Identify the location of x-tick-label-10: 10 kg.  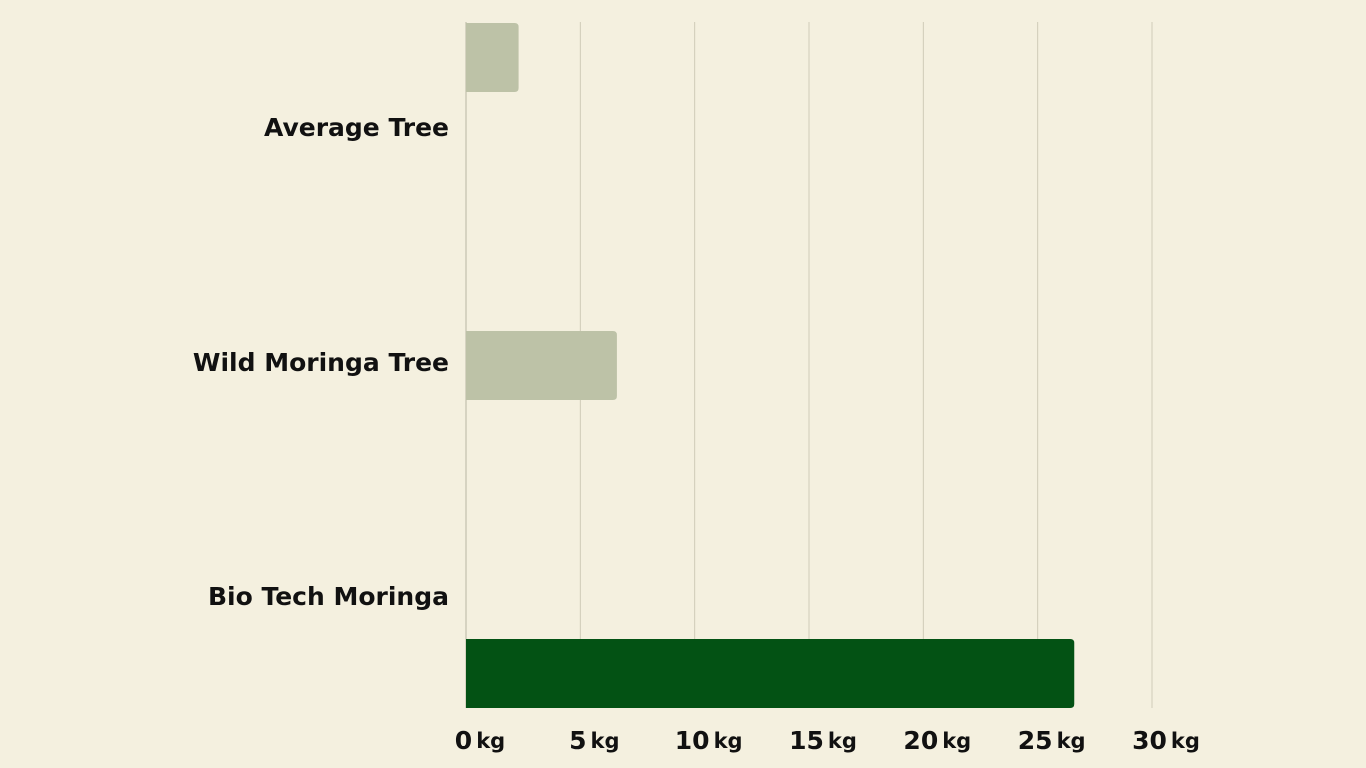
(709, 740).